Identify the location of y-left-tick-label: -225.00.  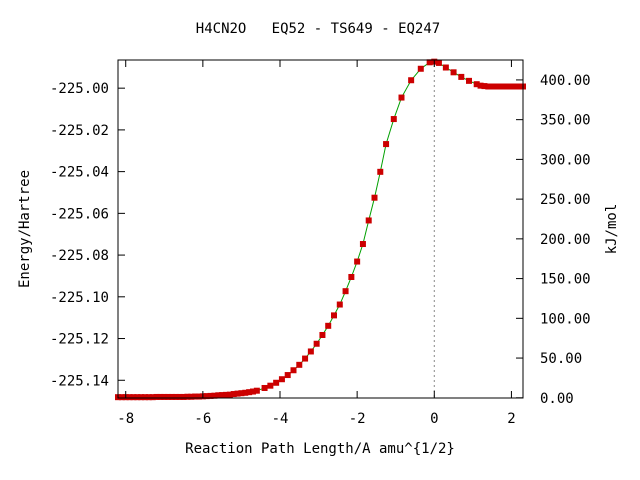
(79, 89).